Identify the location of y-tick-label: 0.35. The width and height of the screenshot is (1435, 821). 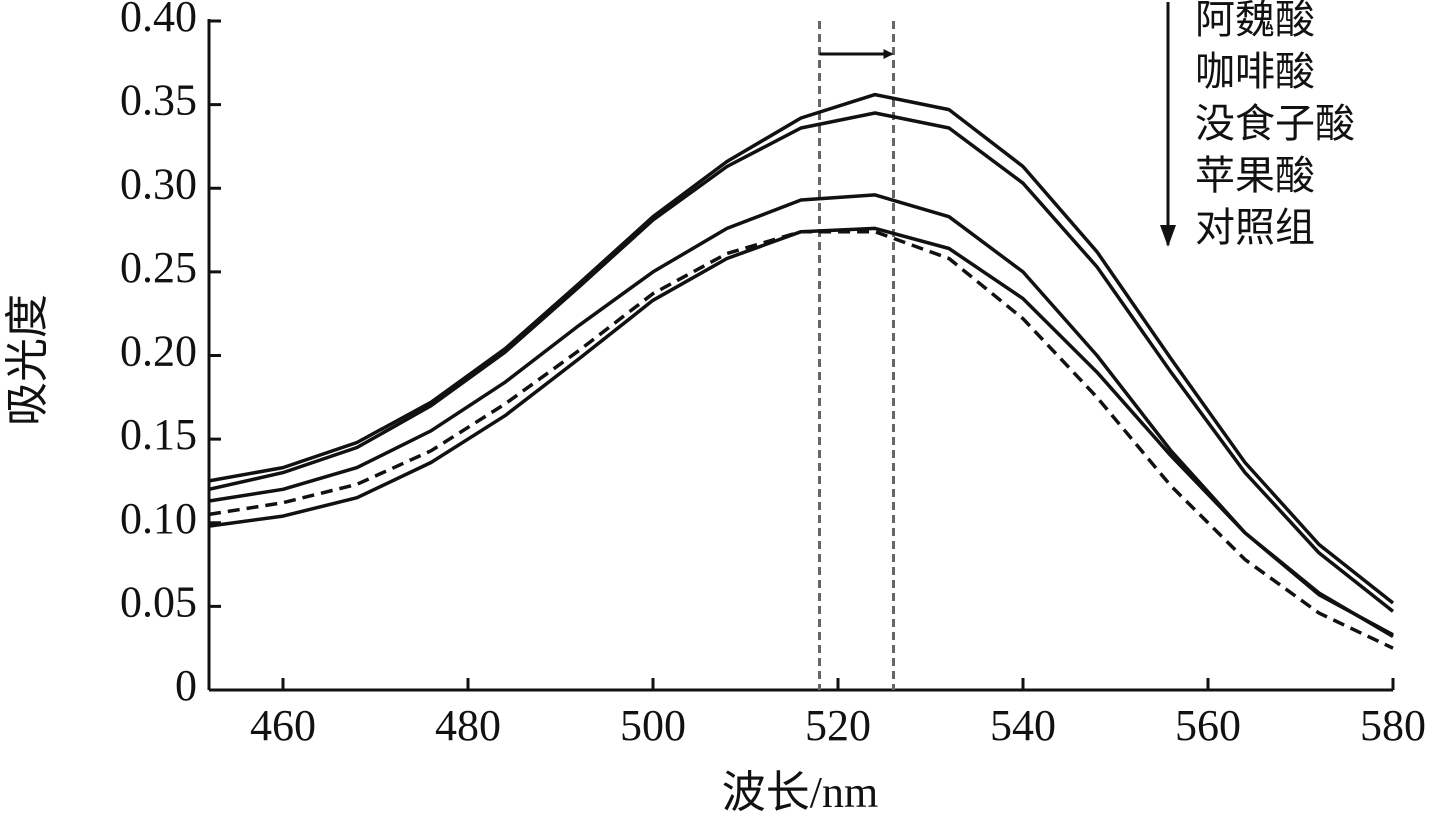
(158, 100).